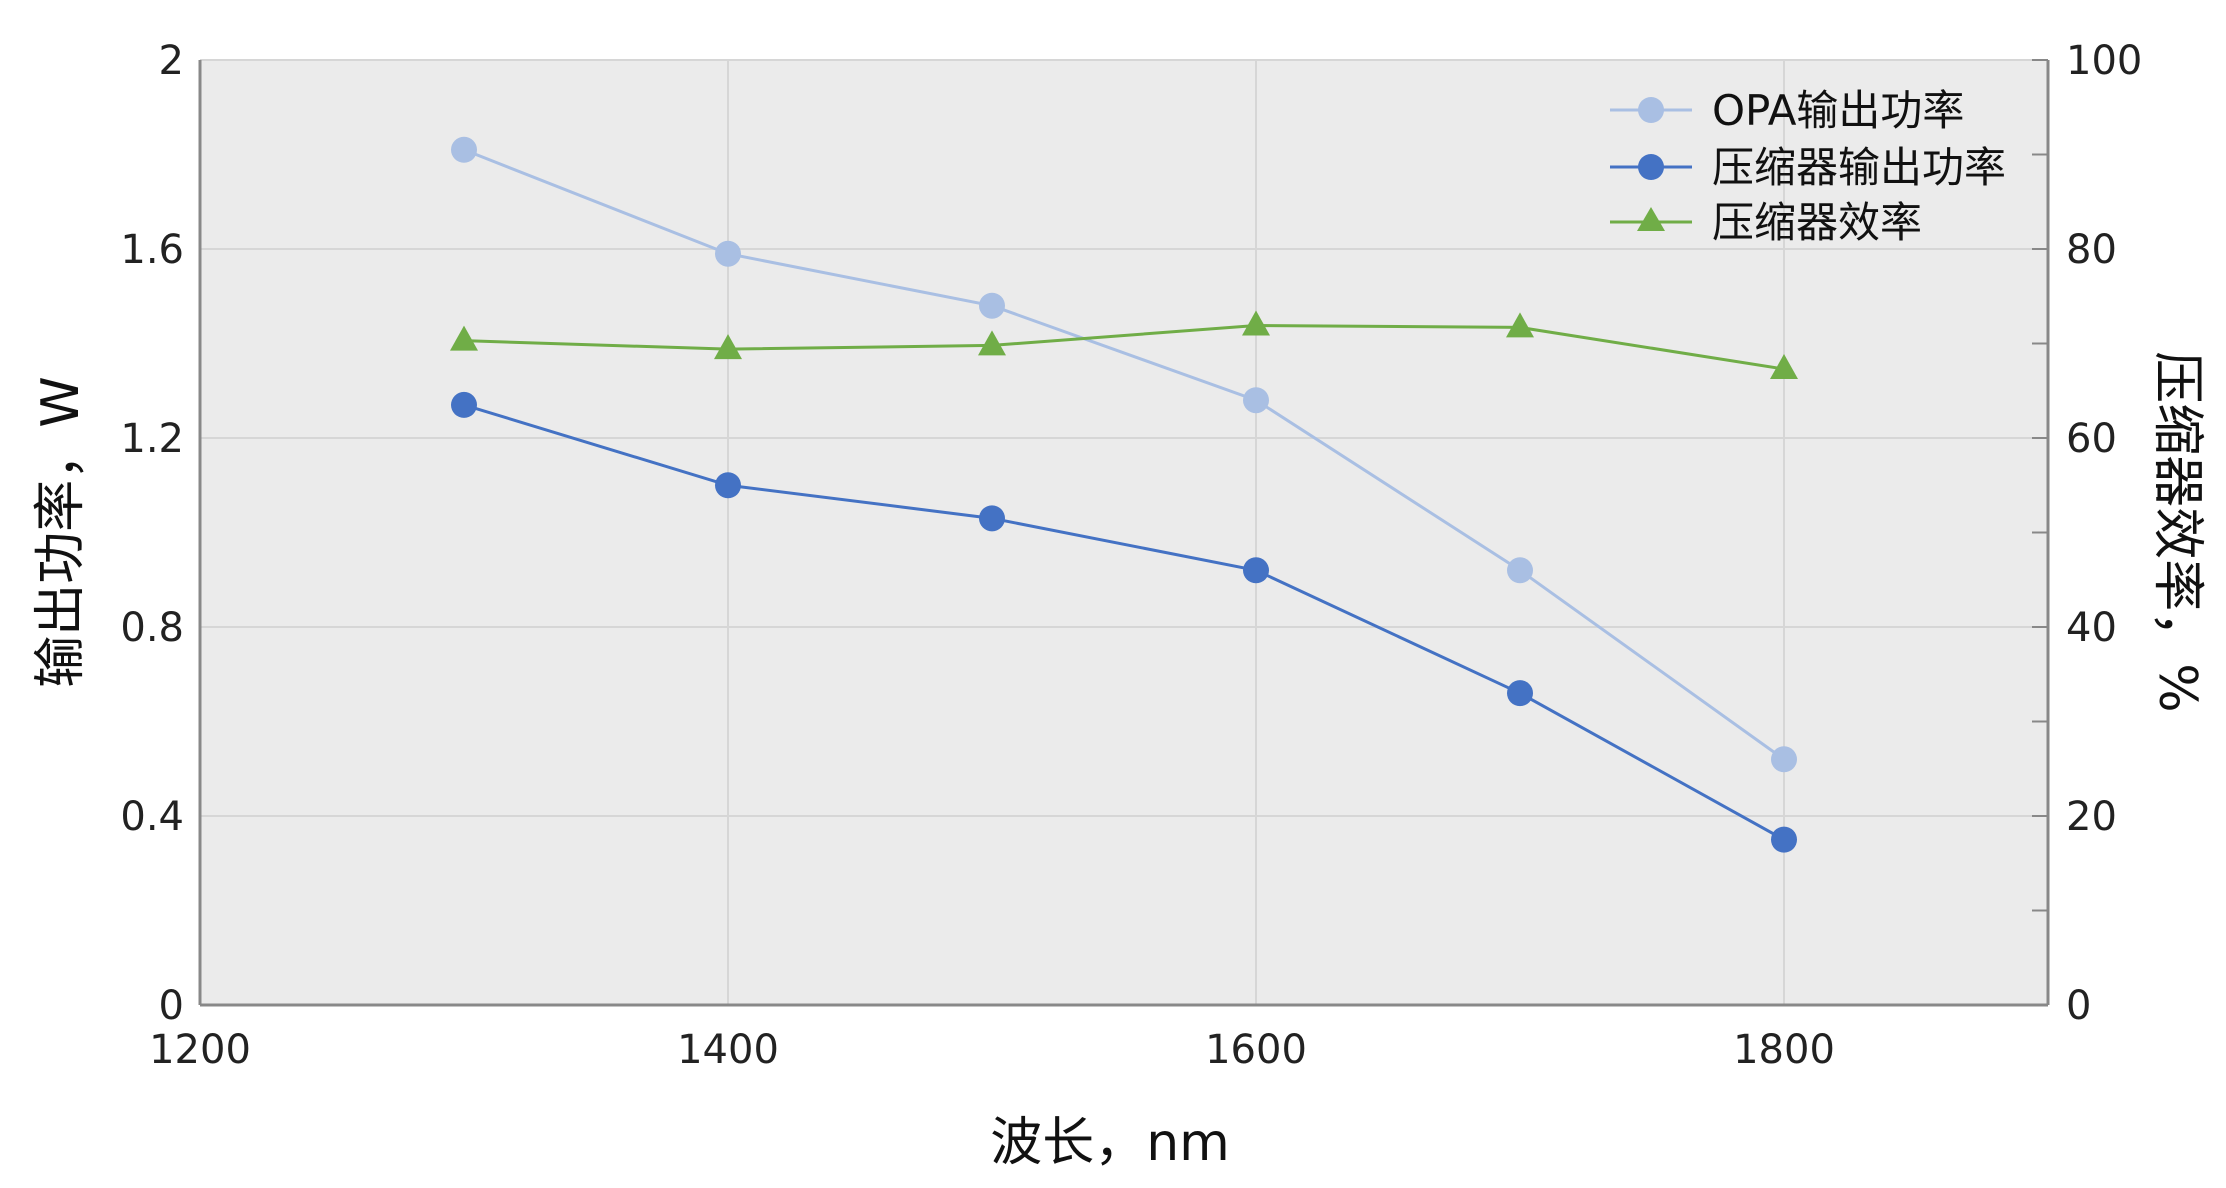 This screenshot has height=1188, width=2226. Describe the element at coordinates (2177, 531) in the screenshot. I see `right-axis-title: 压缩器效率，%` at that location.